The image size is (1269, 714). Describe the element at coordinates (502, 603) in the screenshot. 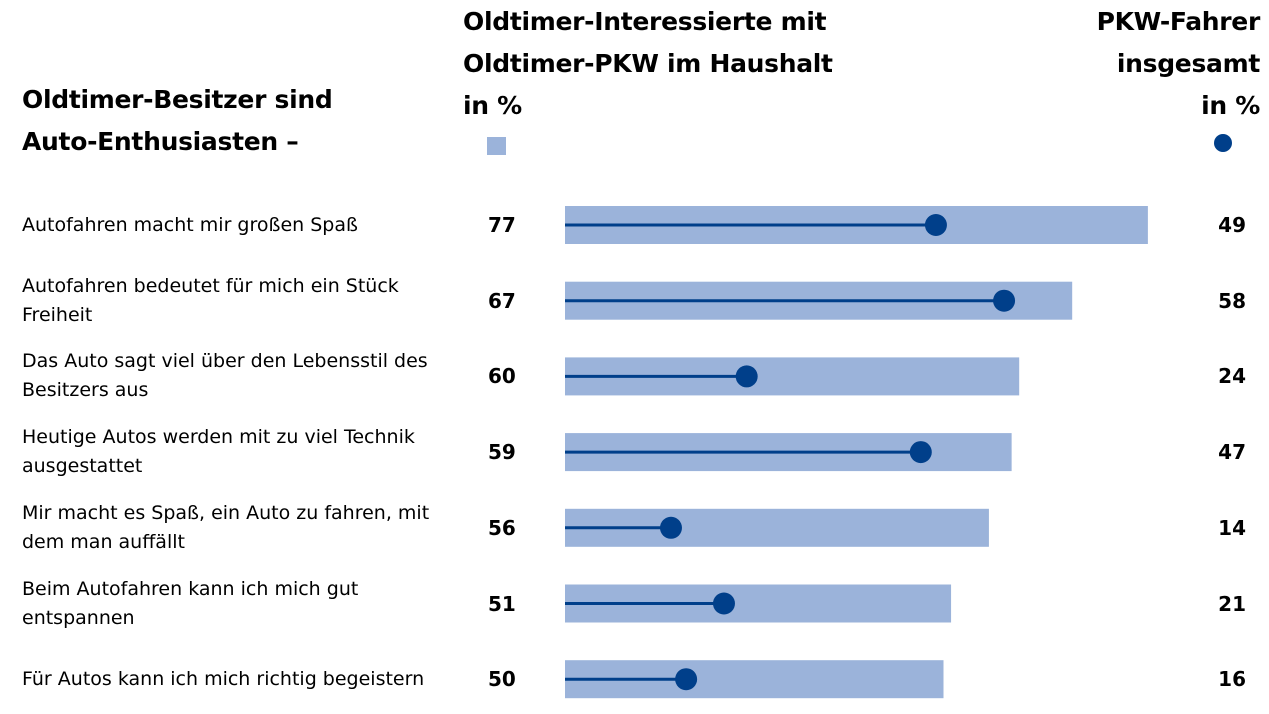

I see `value-label: 51` at that location.